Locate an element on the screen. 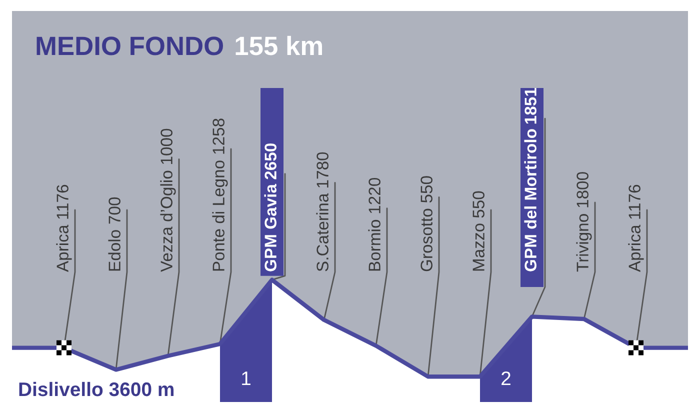 Image resolution: width=700 pixels, height=420 pixels. data-label: 2650 is located at coordinates (270, 161).